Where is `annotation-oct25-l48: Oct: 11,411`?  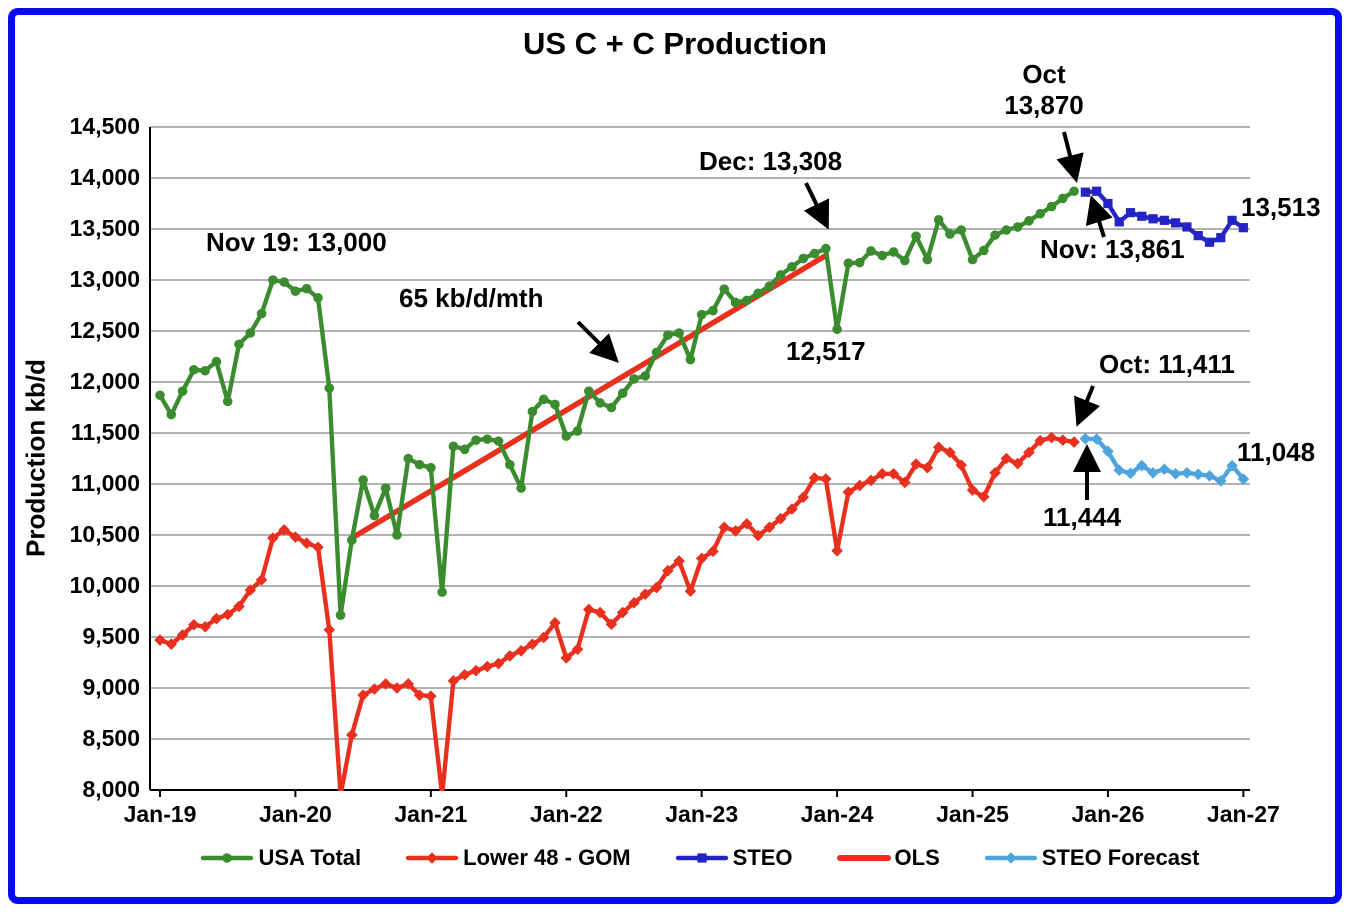
annotation-oct25-l48: Oct: 11,411 is located at coordinates (1167, 364).